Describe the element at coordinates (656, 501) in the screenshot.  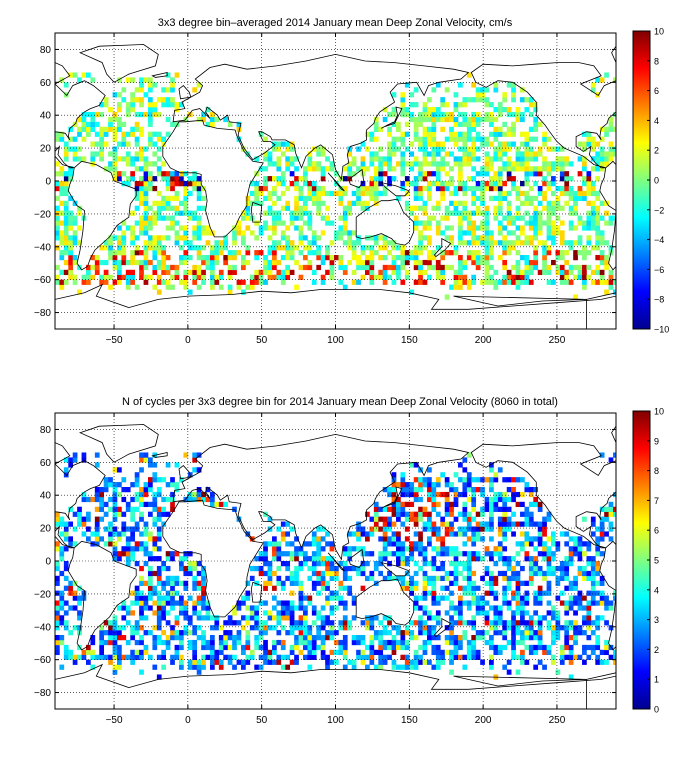
I see `colorbar-tick-label: 7` at that location.